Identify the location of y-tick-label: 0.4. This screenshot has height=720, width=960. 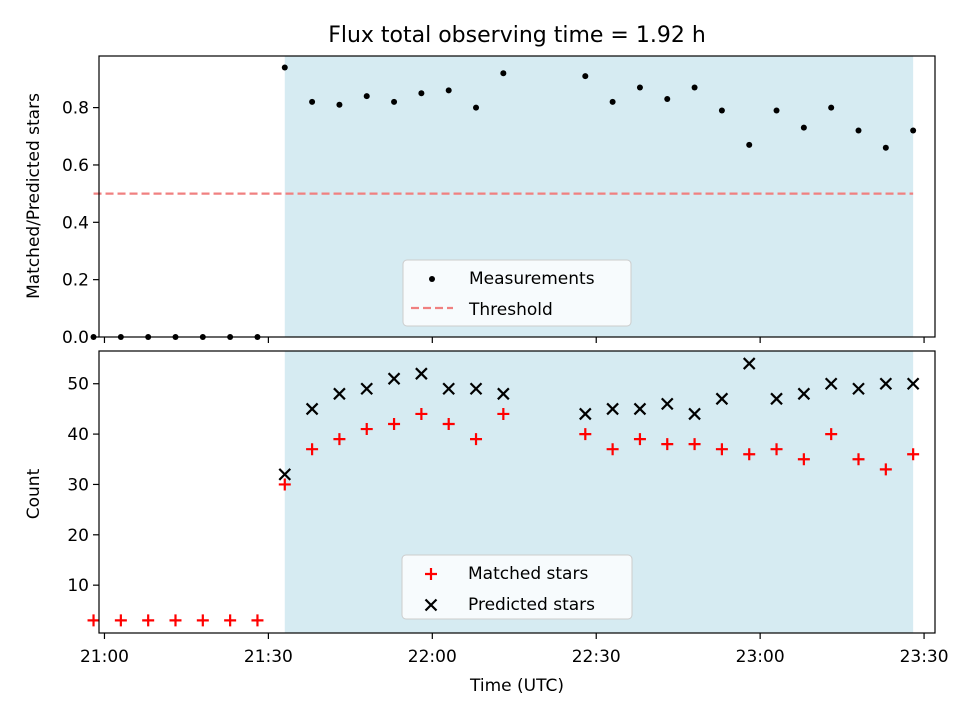
(75, 223).